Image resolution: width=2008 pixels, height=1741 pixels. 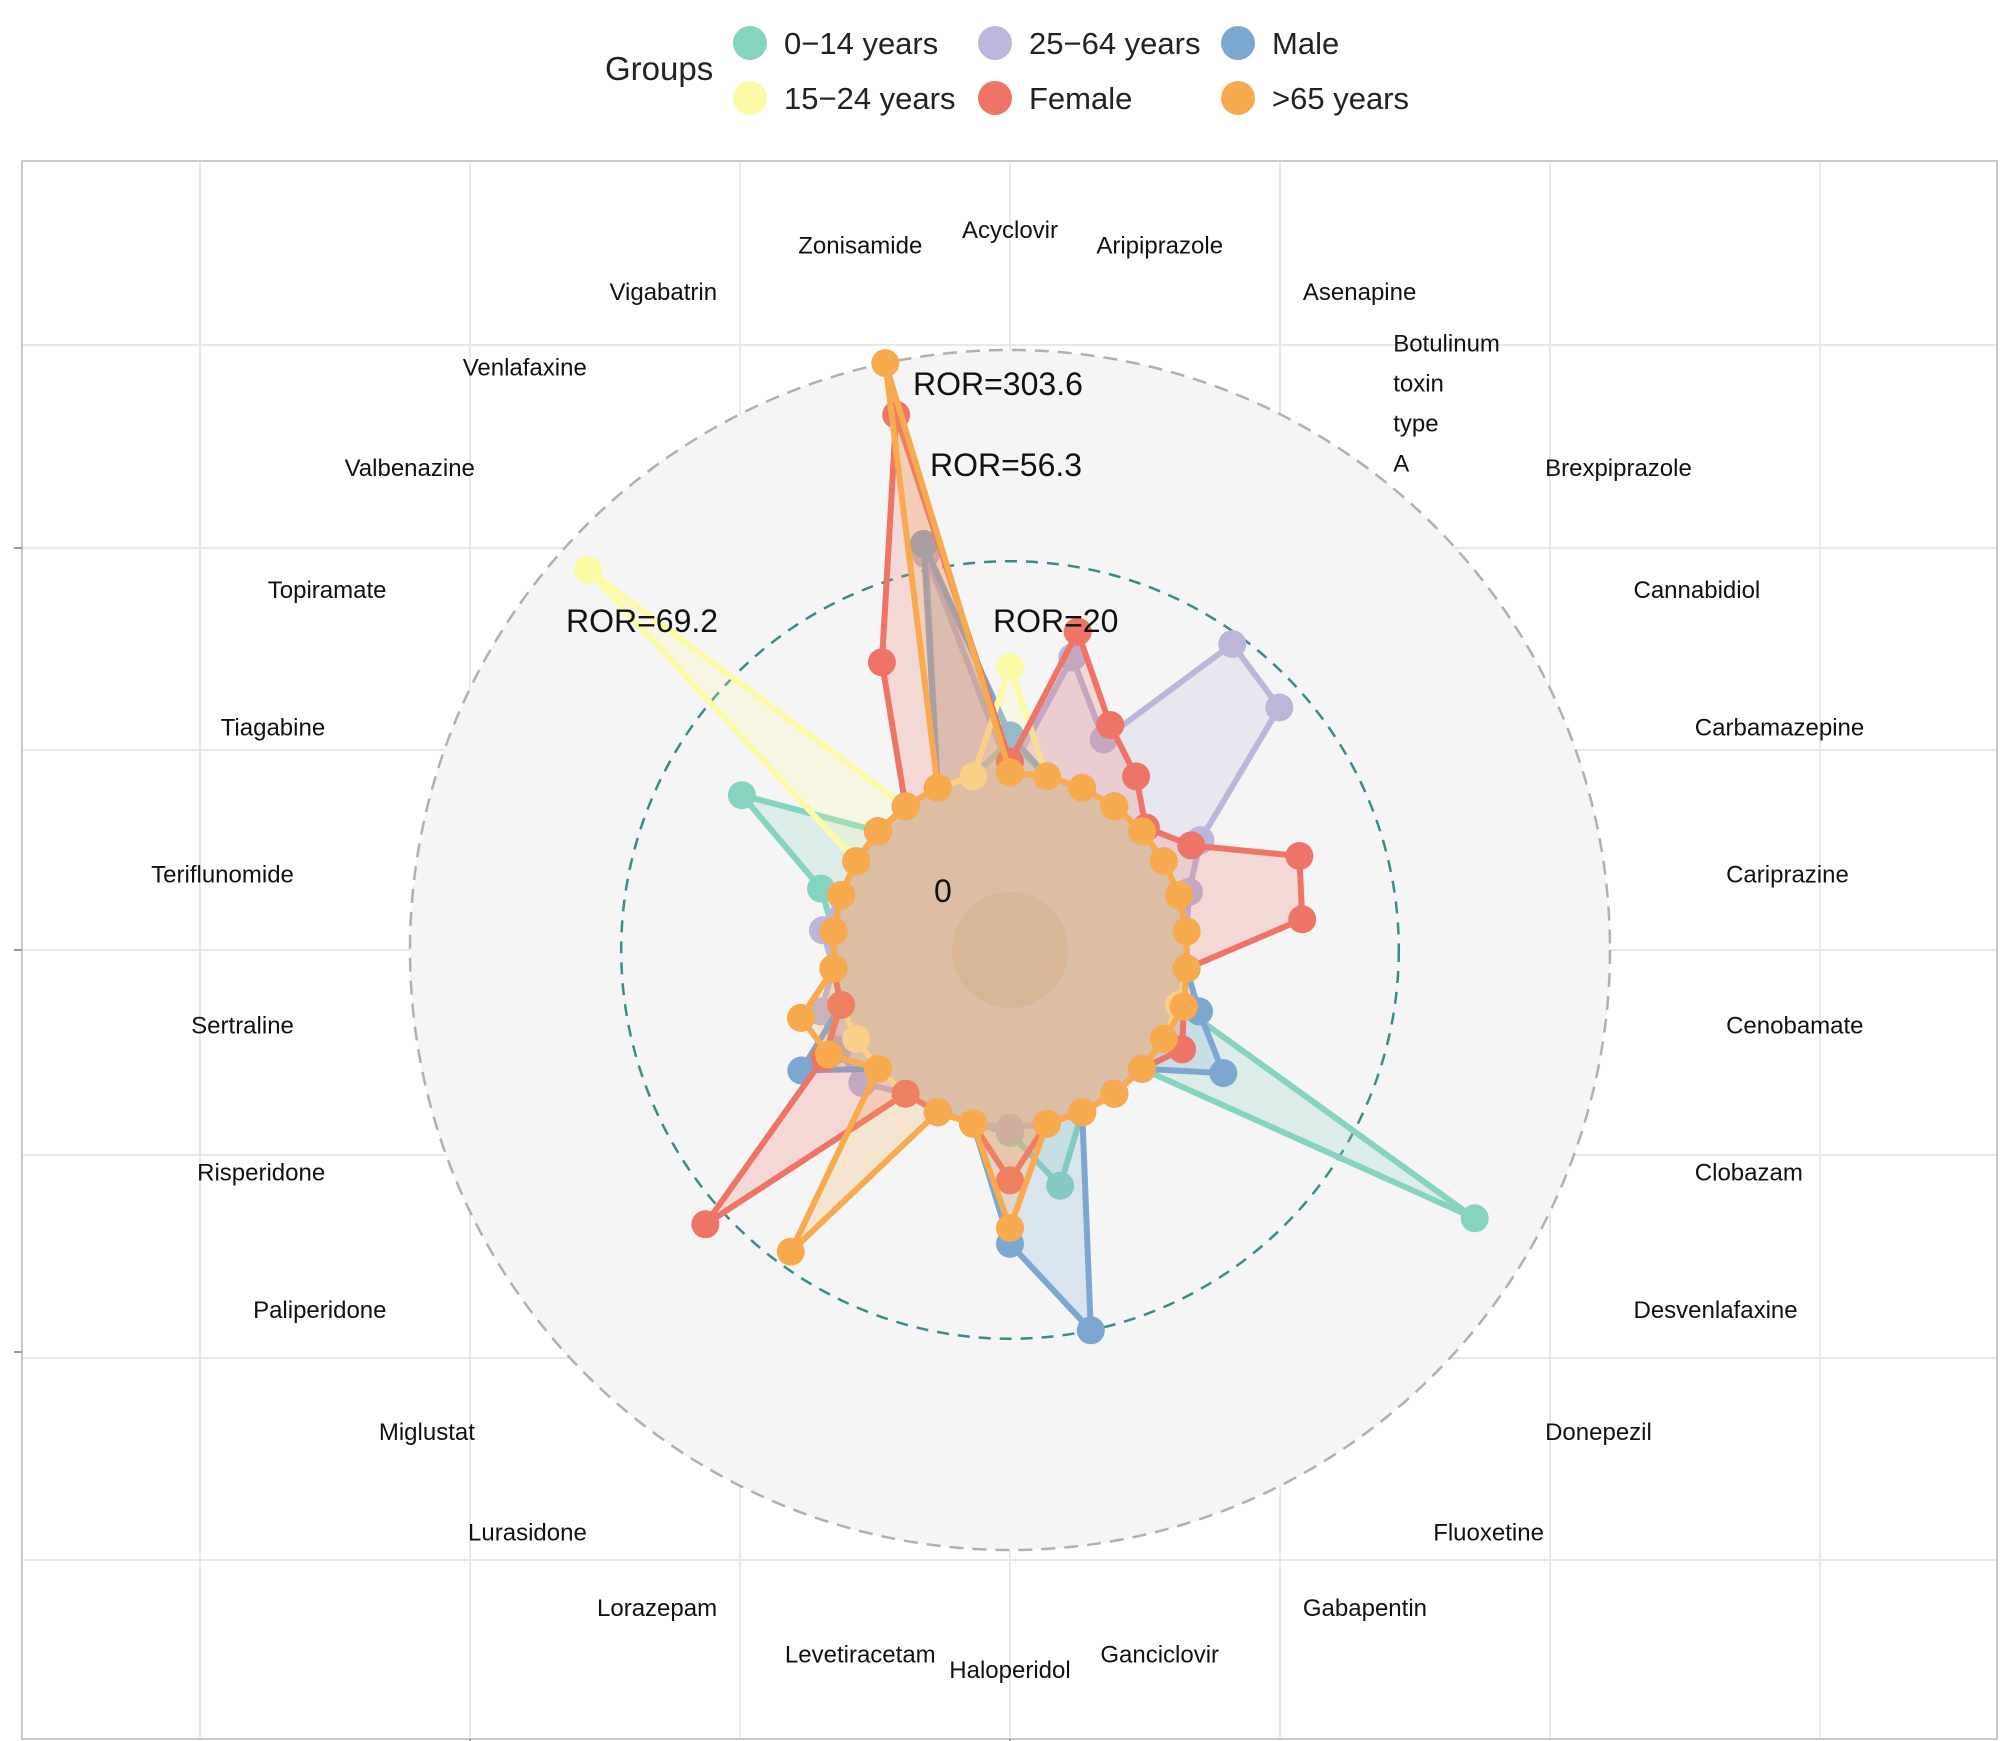 What do you see at coordinates (1055, 98) in the screenshot?
I see `legend-item-female: Female` at bounding box center [1055, 98].